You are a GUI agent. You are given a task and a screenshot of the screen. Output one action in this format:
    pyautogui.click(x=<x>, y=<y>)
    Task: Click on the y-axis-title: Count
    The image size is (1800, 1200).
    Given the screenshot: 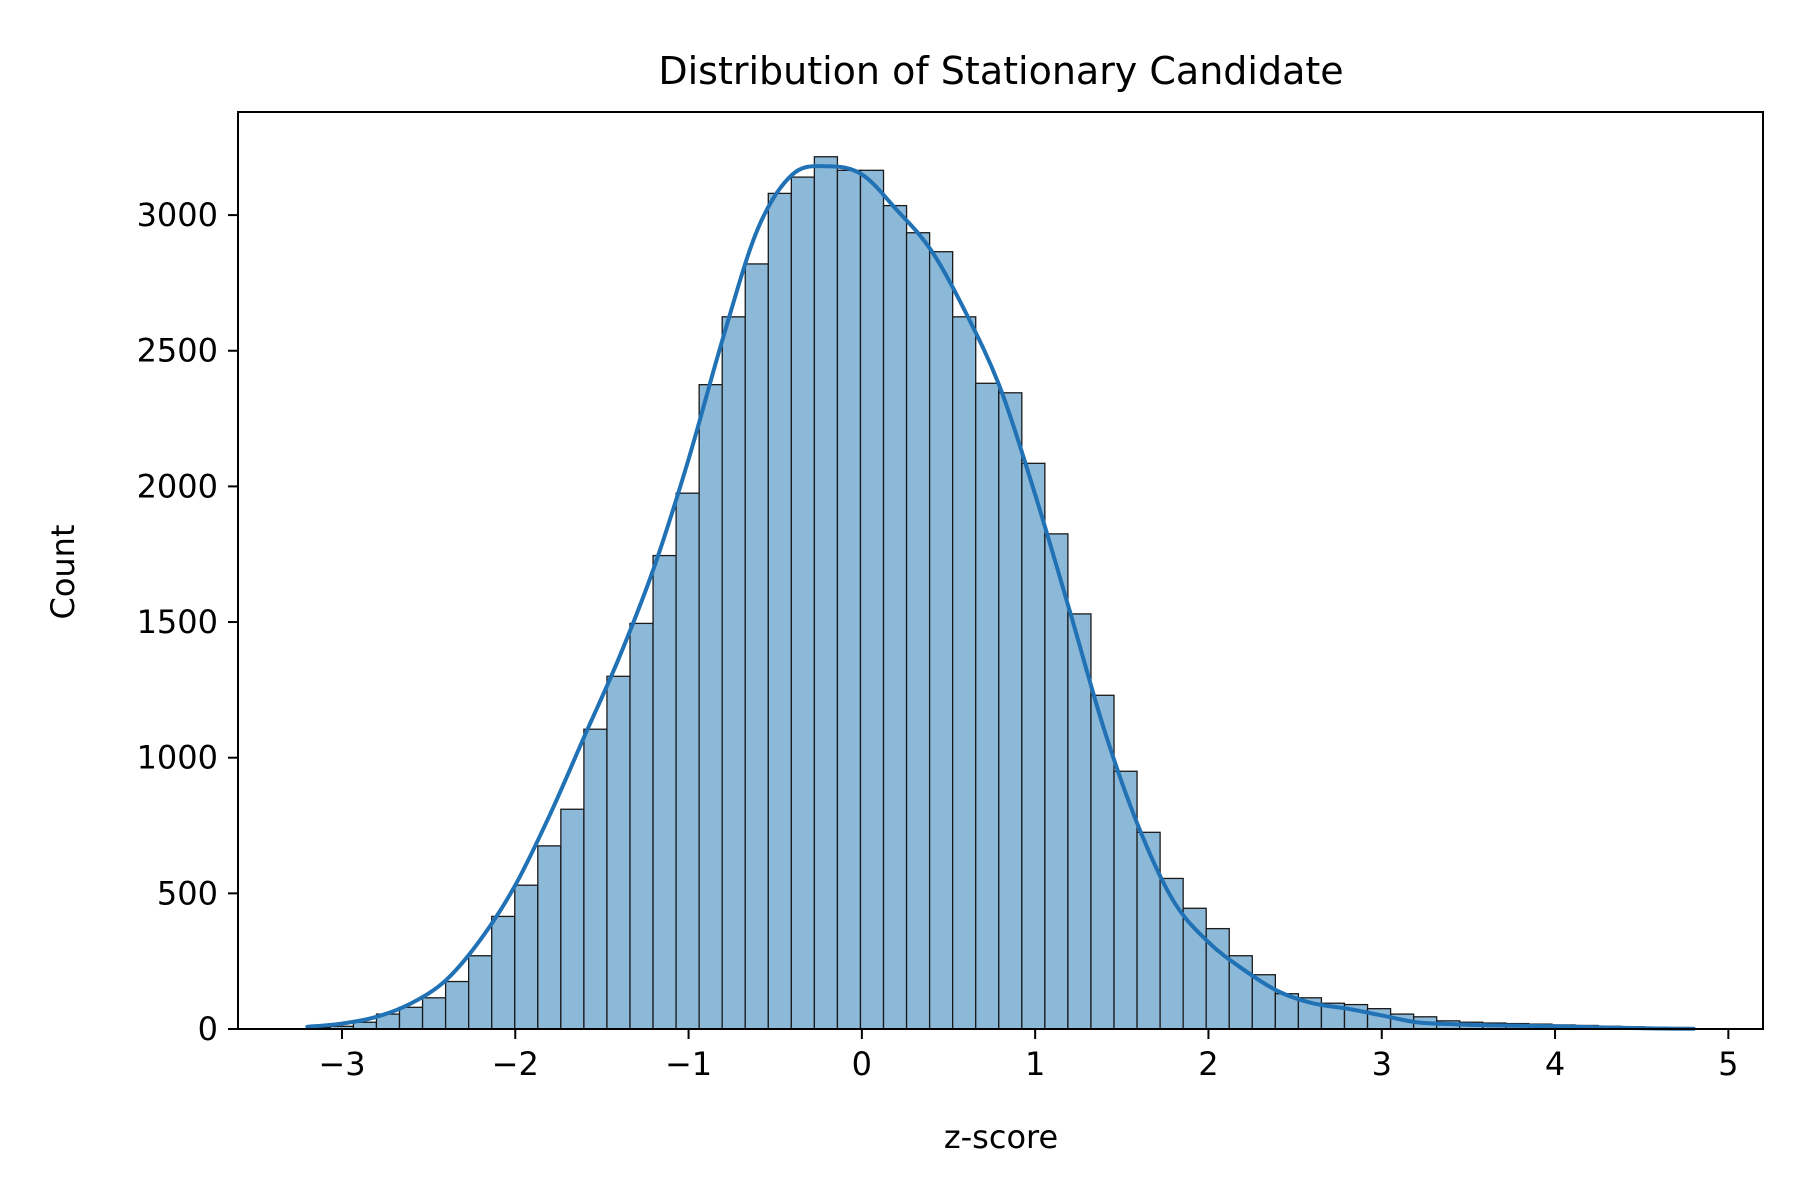 What is the action you would take?
    pyautogui.click(x=63, y=571)
    